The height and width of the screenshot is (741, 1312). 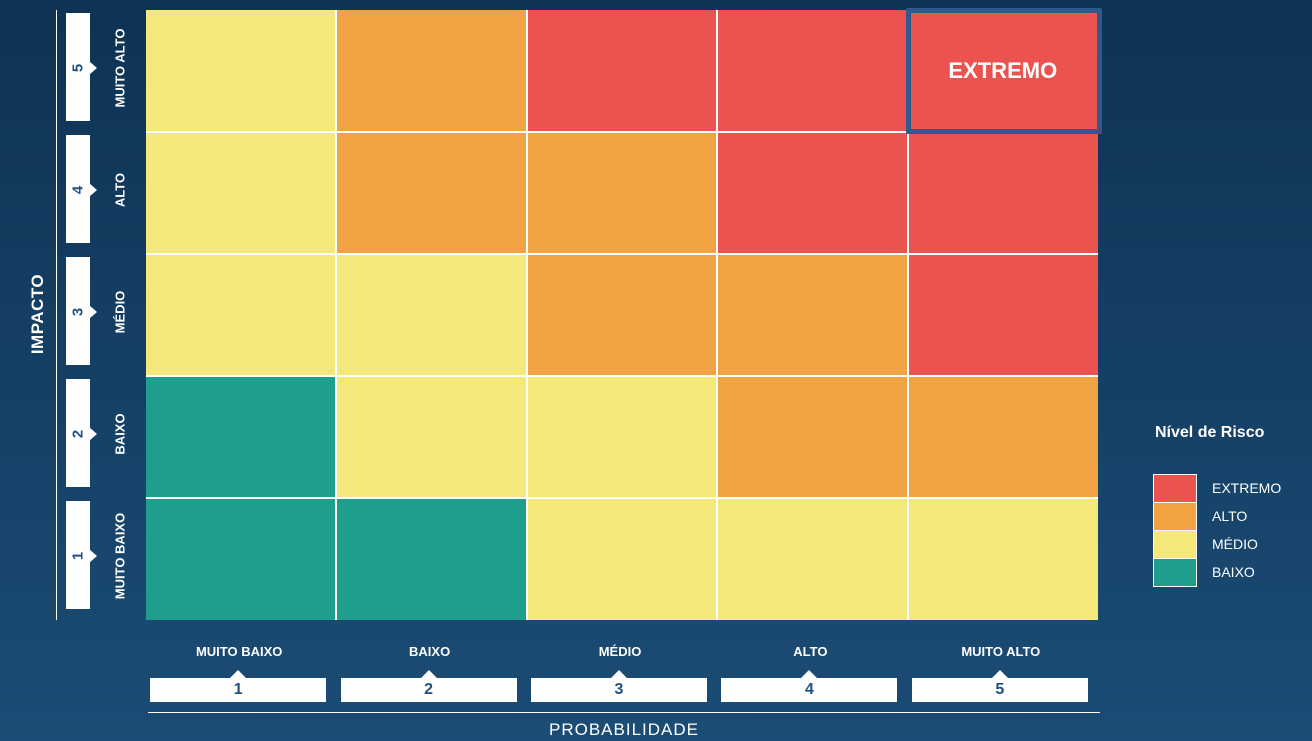 I want to click on x-tick-number: 2, so click(x=429, y=689).